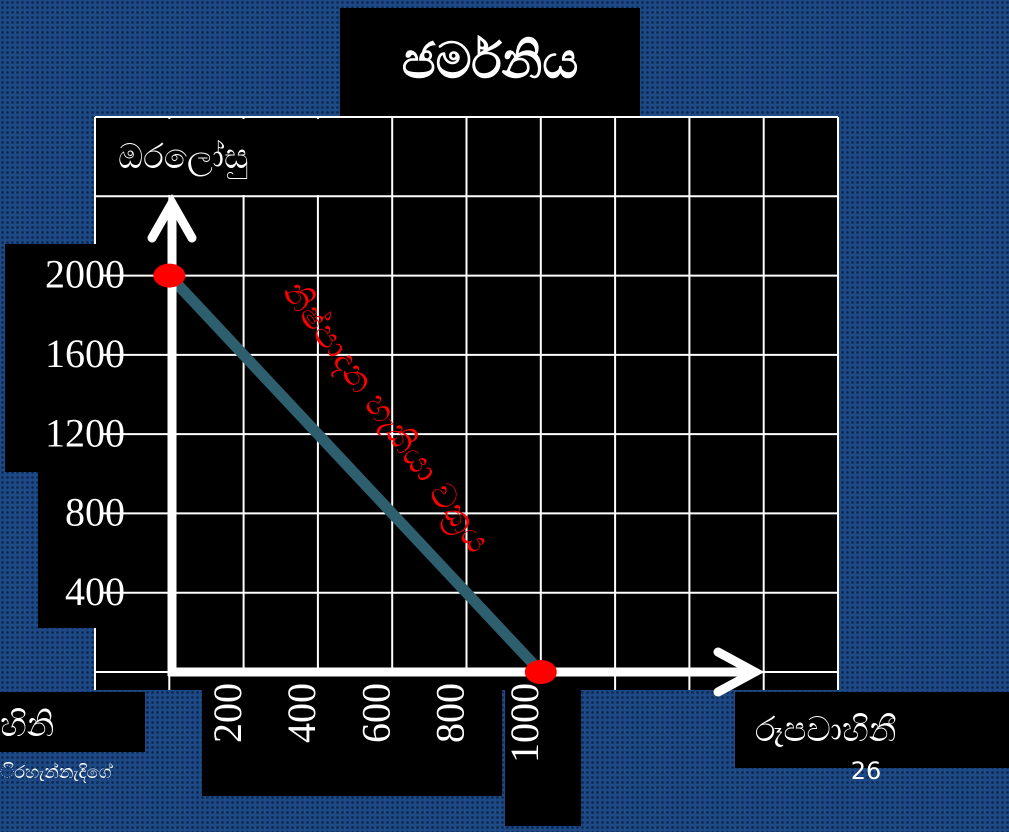 The height and width of the screenshot is (832, 1009). I want to click on x-tick-label: 600, so click(375, 713).